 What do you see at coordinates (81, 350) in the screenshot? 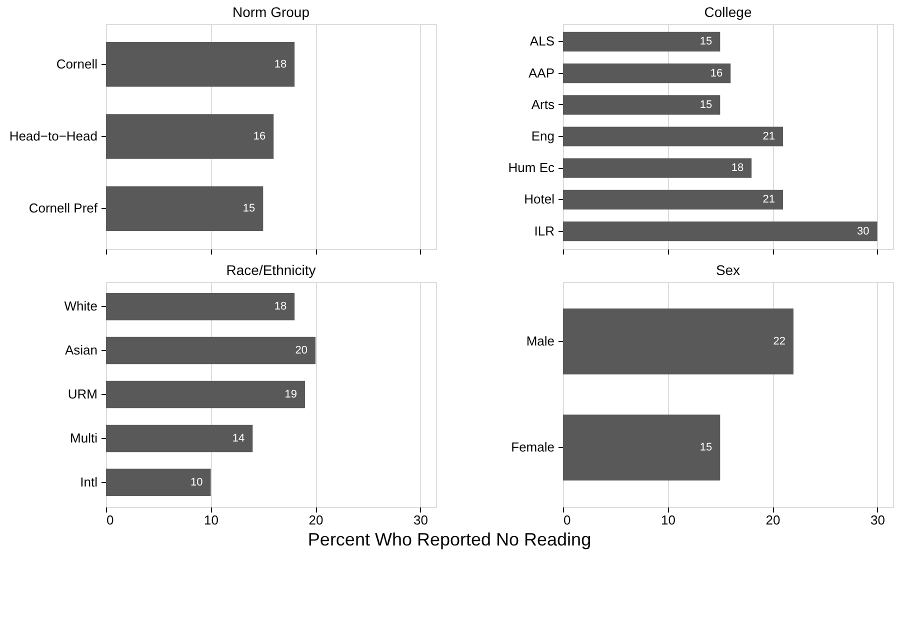
I see `y-tick-label: Asian` at bounding box center [81, 350].